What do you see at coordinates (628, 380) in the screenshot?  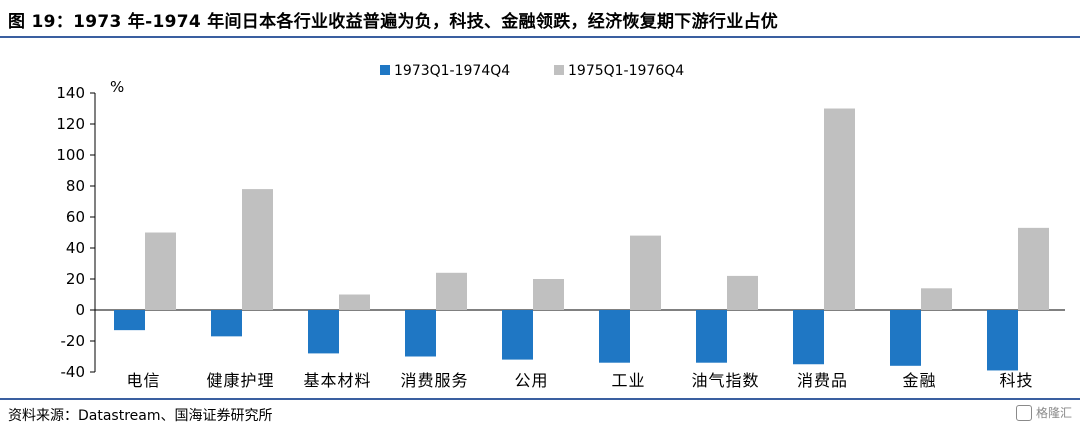 I see `x-category-label: 工业` at bounding box center [628, 380].